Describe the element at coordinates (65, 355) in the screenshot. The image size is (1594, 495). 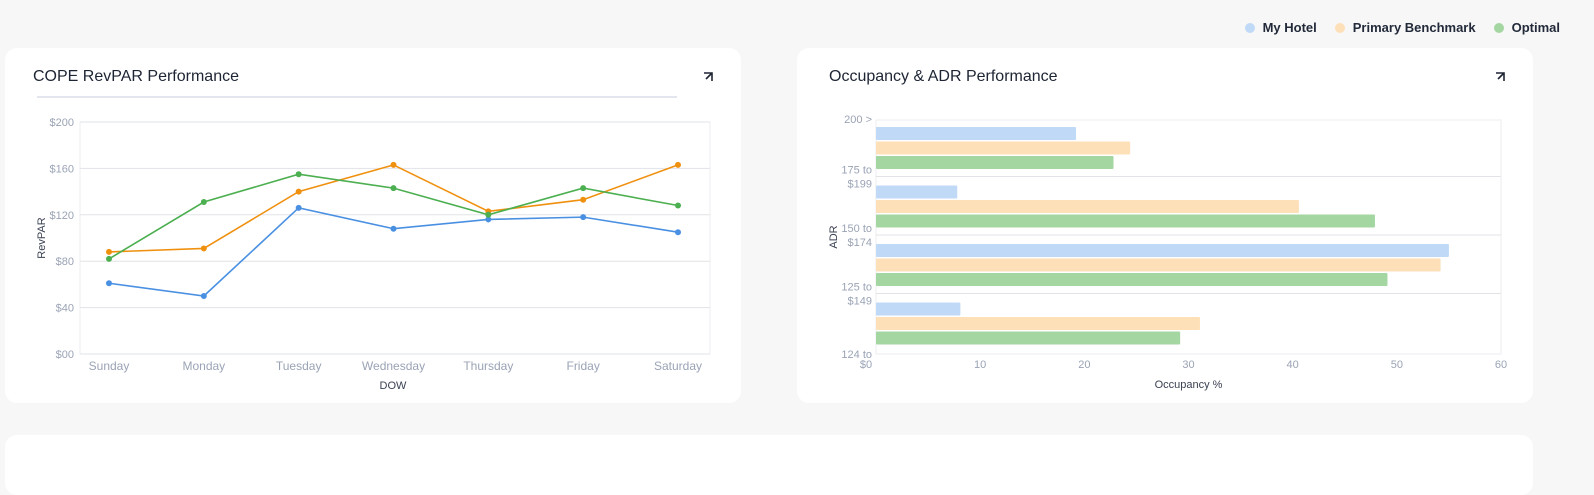
I see `y-tick-label: $00` at that location.